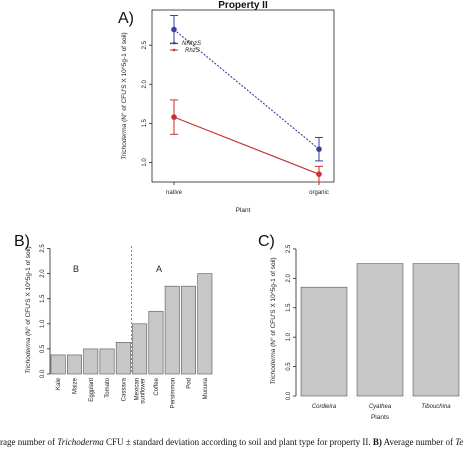 This screenshot has width=474, height=450. Describe the element at coordinates (380, 407) in the screenshot. I see `x-tick-label: Cyathea` at that location.